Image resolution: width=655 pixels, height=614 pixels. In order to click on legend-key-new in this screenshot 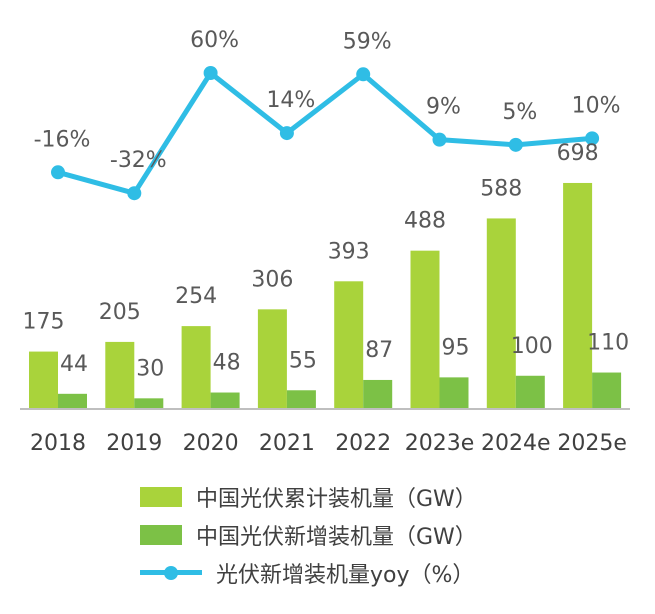, I will do `click(161, 535)`.